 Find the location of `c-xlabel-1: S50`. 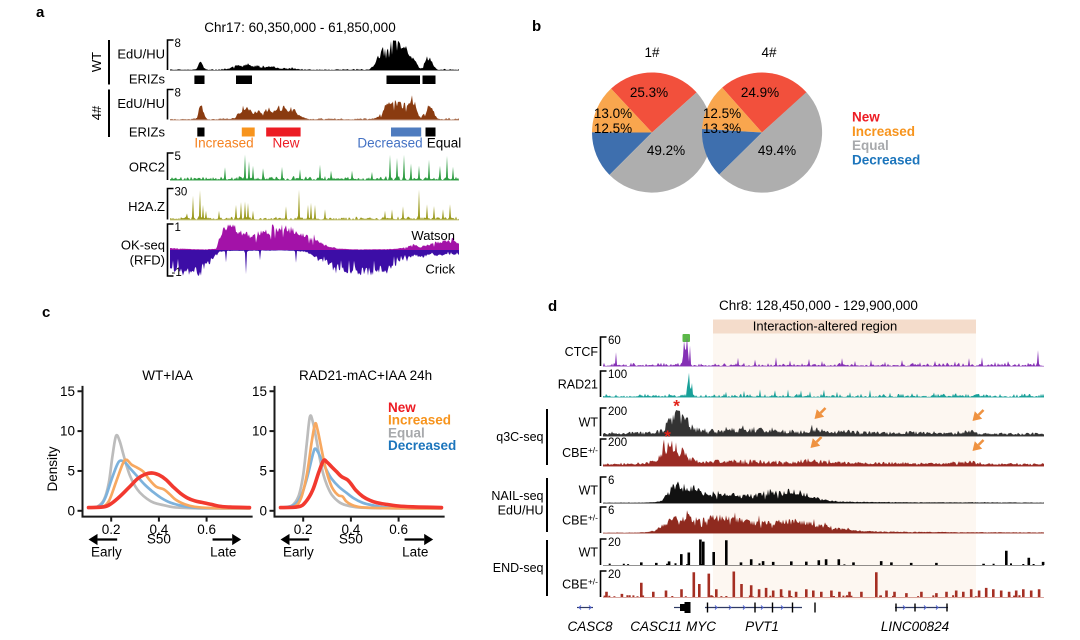

c-xlabel-1: S50 is located at coordinates (351, 539).